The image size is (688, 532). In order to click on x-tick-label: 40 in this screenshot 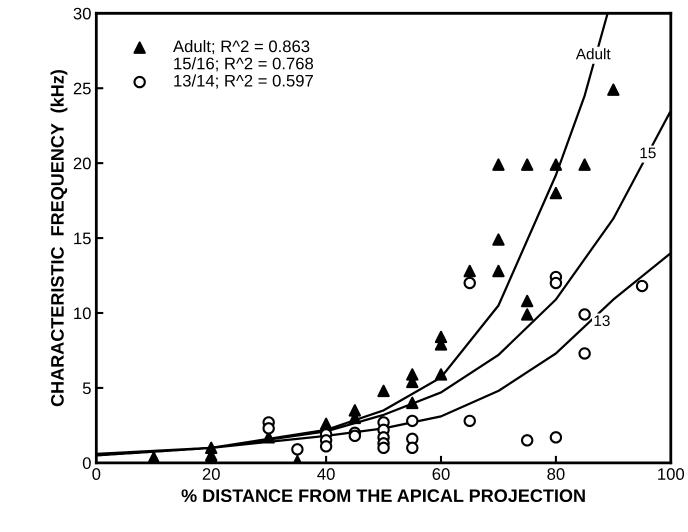, I will do `click(326, 474)`.